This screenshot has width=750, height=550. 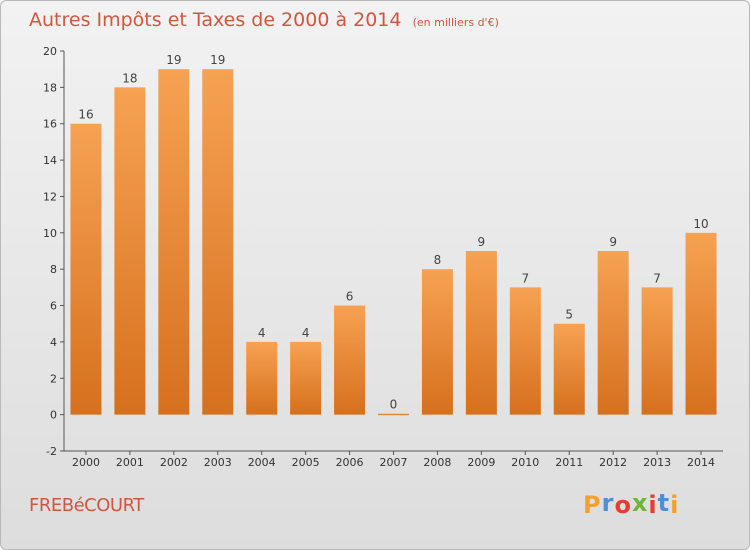 What do you see at coordinates (455, 22) in the screenshot?
I see `chart-subtitle: (en milliers d'€)` at bounding box center [455, 22].